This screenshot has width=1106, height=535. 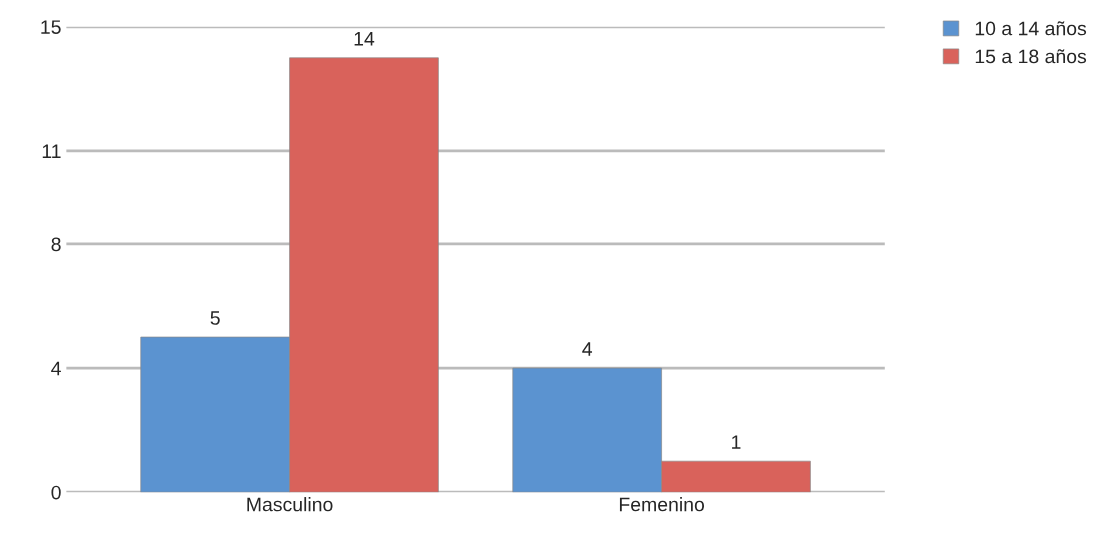 What do you see at coordinates (215, 318) in the screenshot?
I see `data-label: 5` at bounding box center [215, 318].